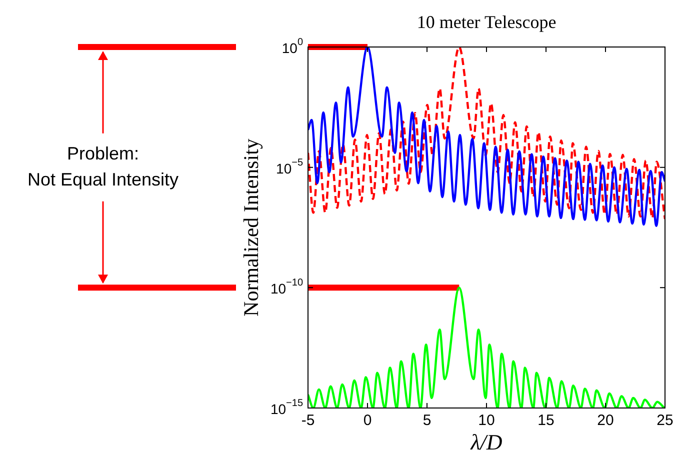  Describe the element at coordinates (103, 153) in the screenshot. I see `text: Problem:` at that location.